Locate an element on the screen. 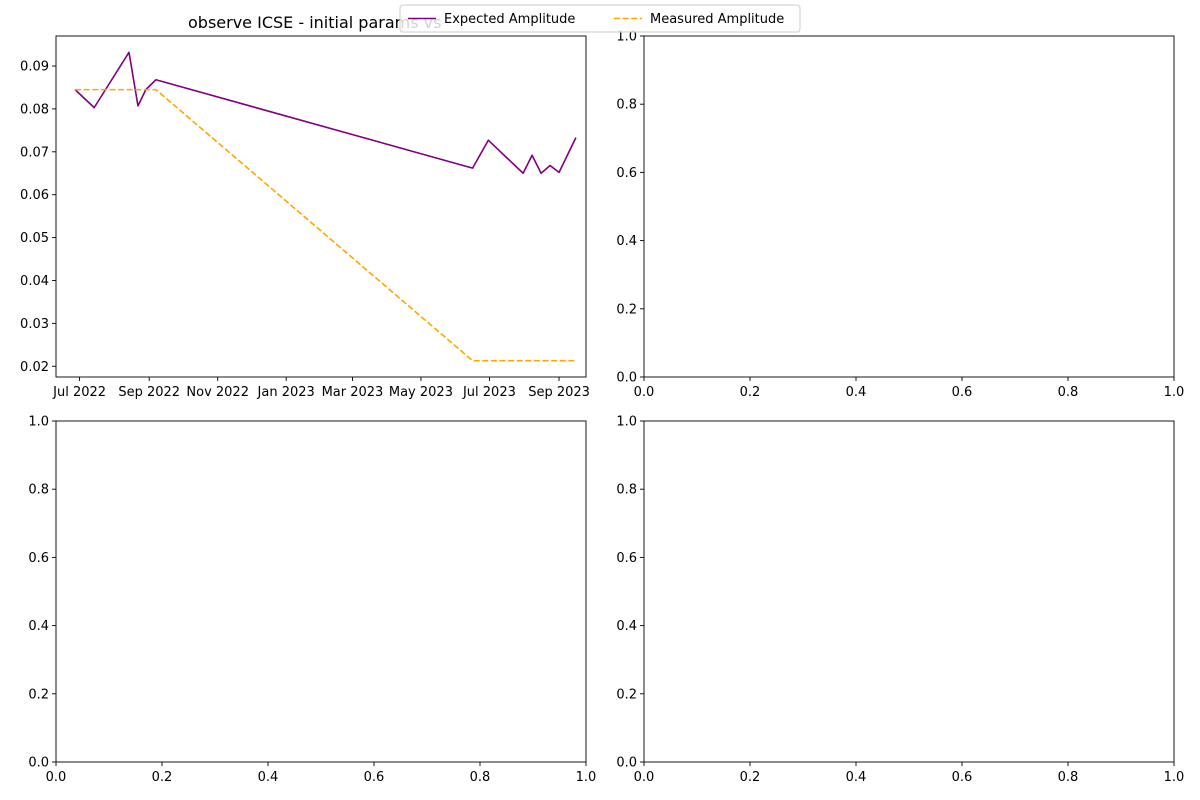 The height and width of the screenshot is (800, 1200). legend: Expected Amplitude Measured Amplitude is located at coordinates (600, 18).